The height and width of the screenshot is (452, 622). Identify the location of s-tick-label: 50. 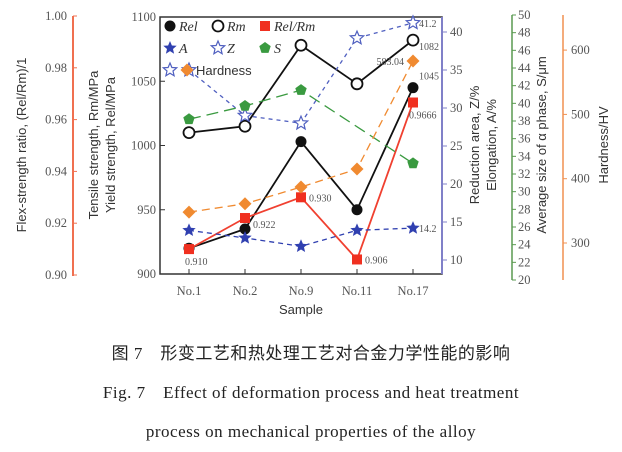
(524, 15).